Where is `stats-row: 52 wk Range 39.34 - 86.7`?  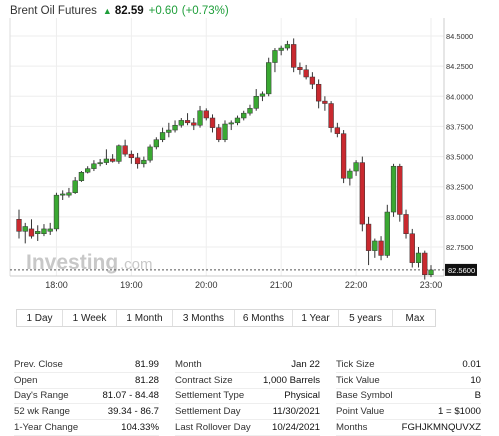 stats-row: 52 wk Range 39.34 - 86.7 is located at coordinates (86, 412).